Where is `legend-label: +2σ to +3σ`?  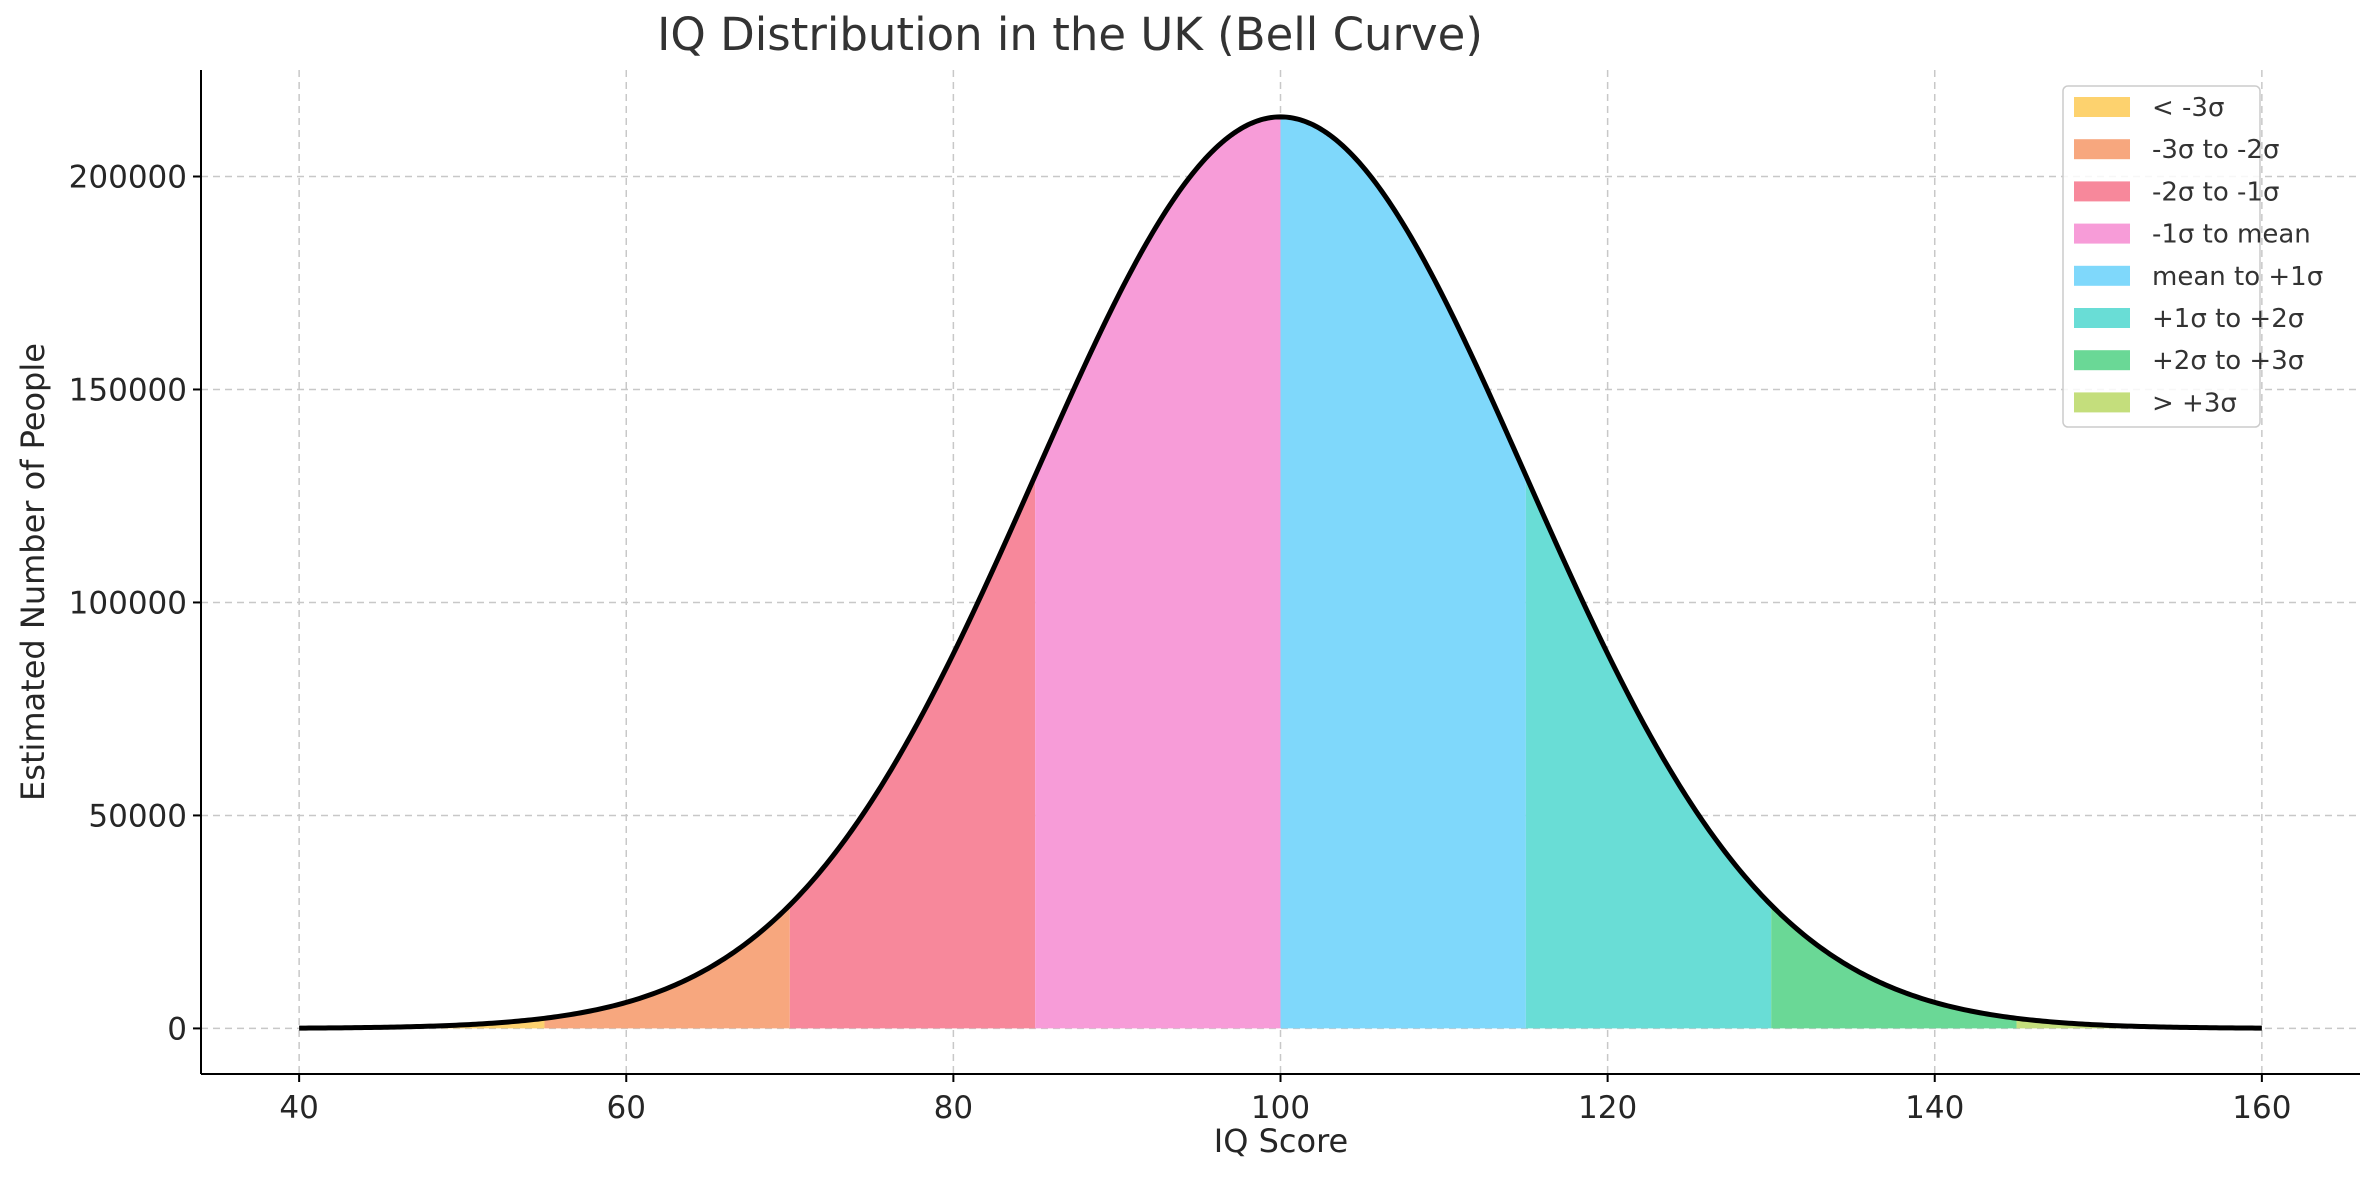
legend-label: +2σ to +3σ is located at coordinates (2228, 361).